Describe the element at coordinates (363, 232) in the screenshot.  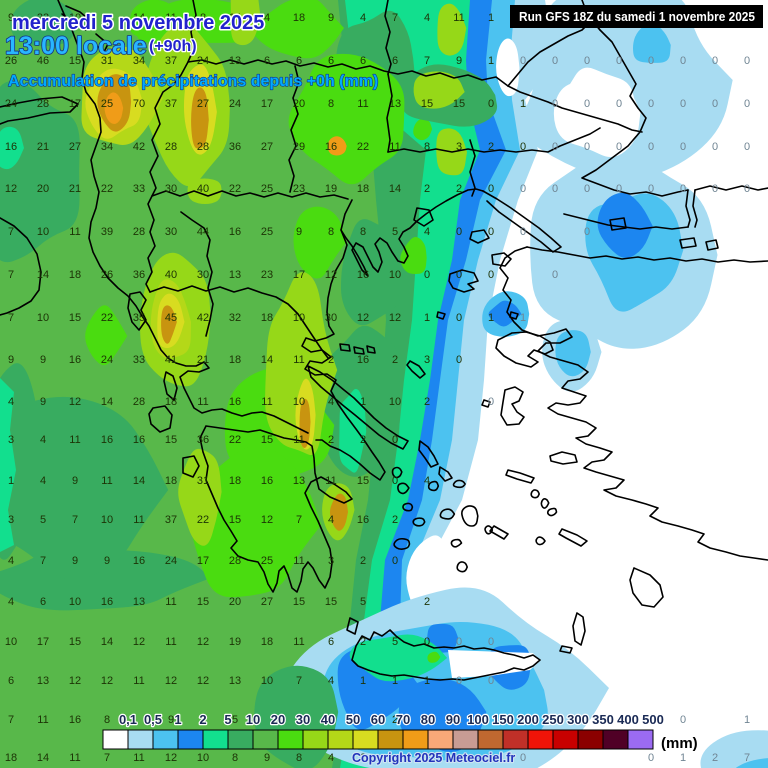
I see `svg-text: 8` at that location.